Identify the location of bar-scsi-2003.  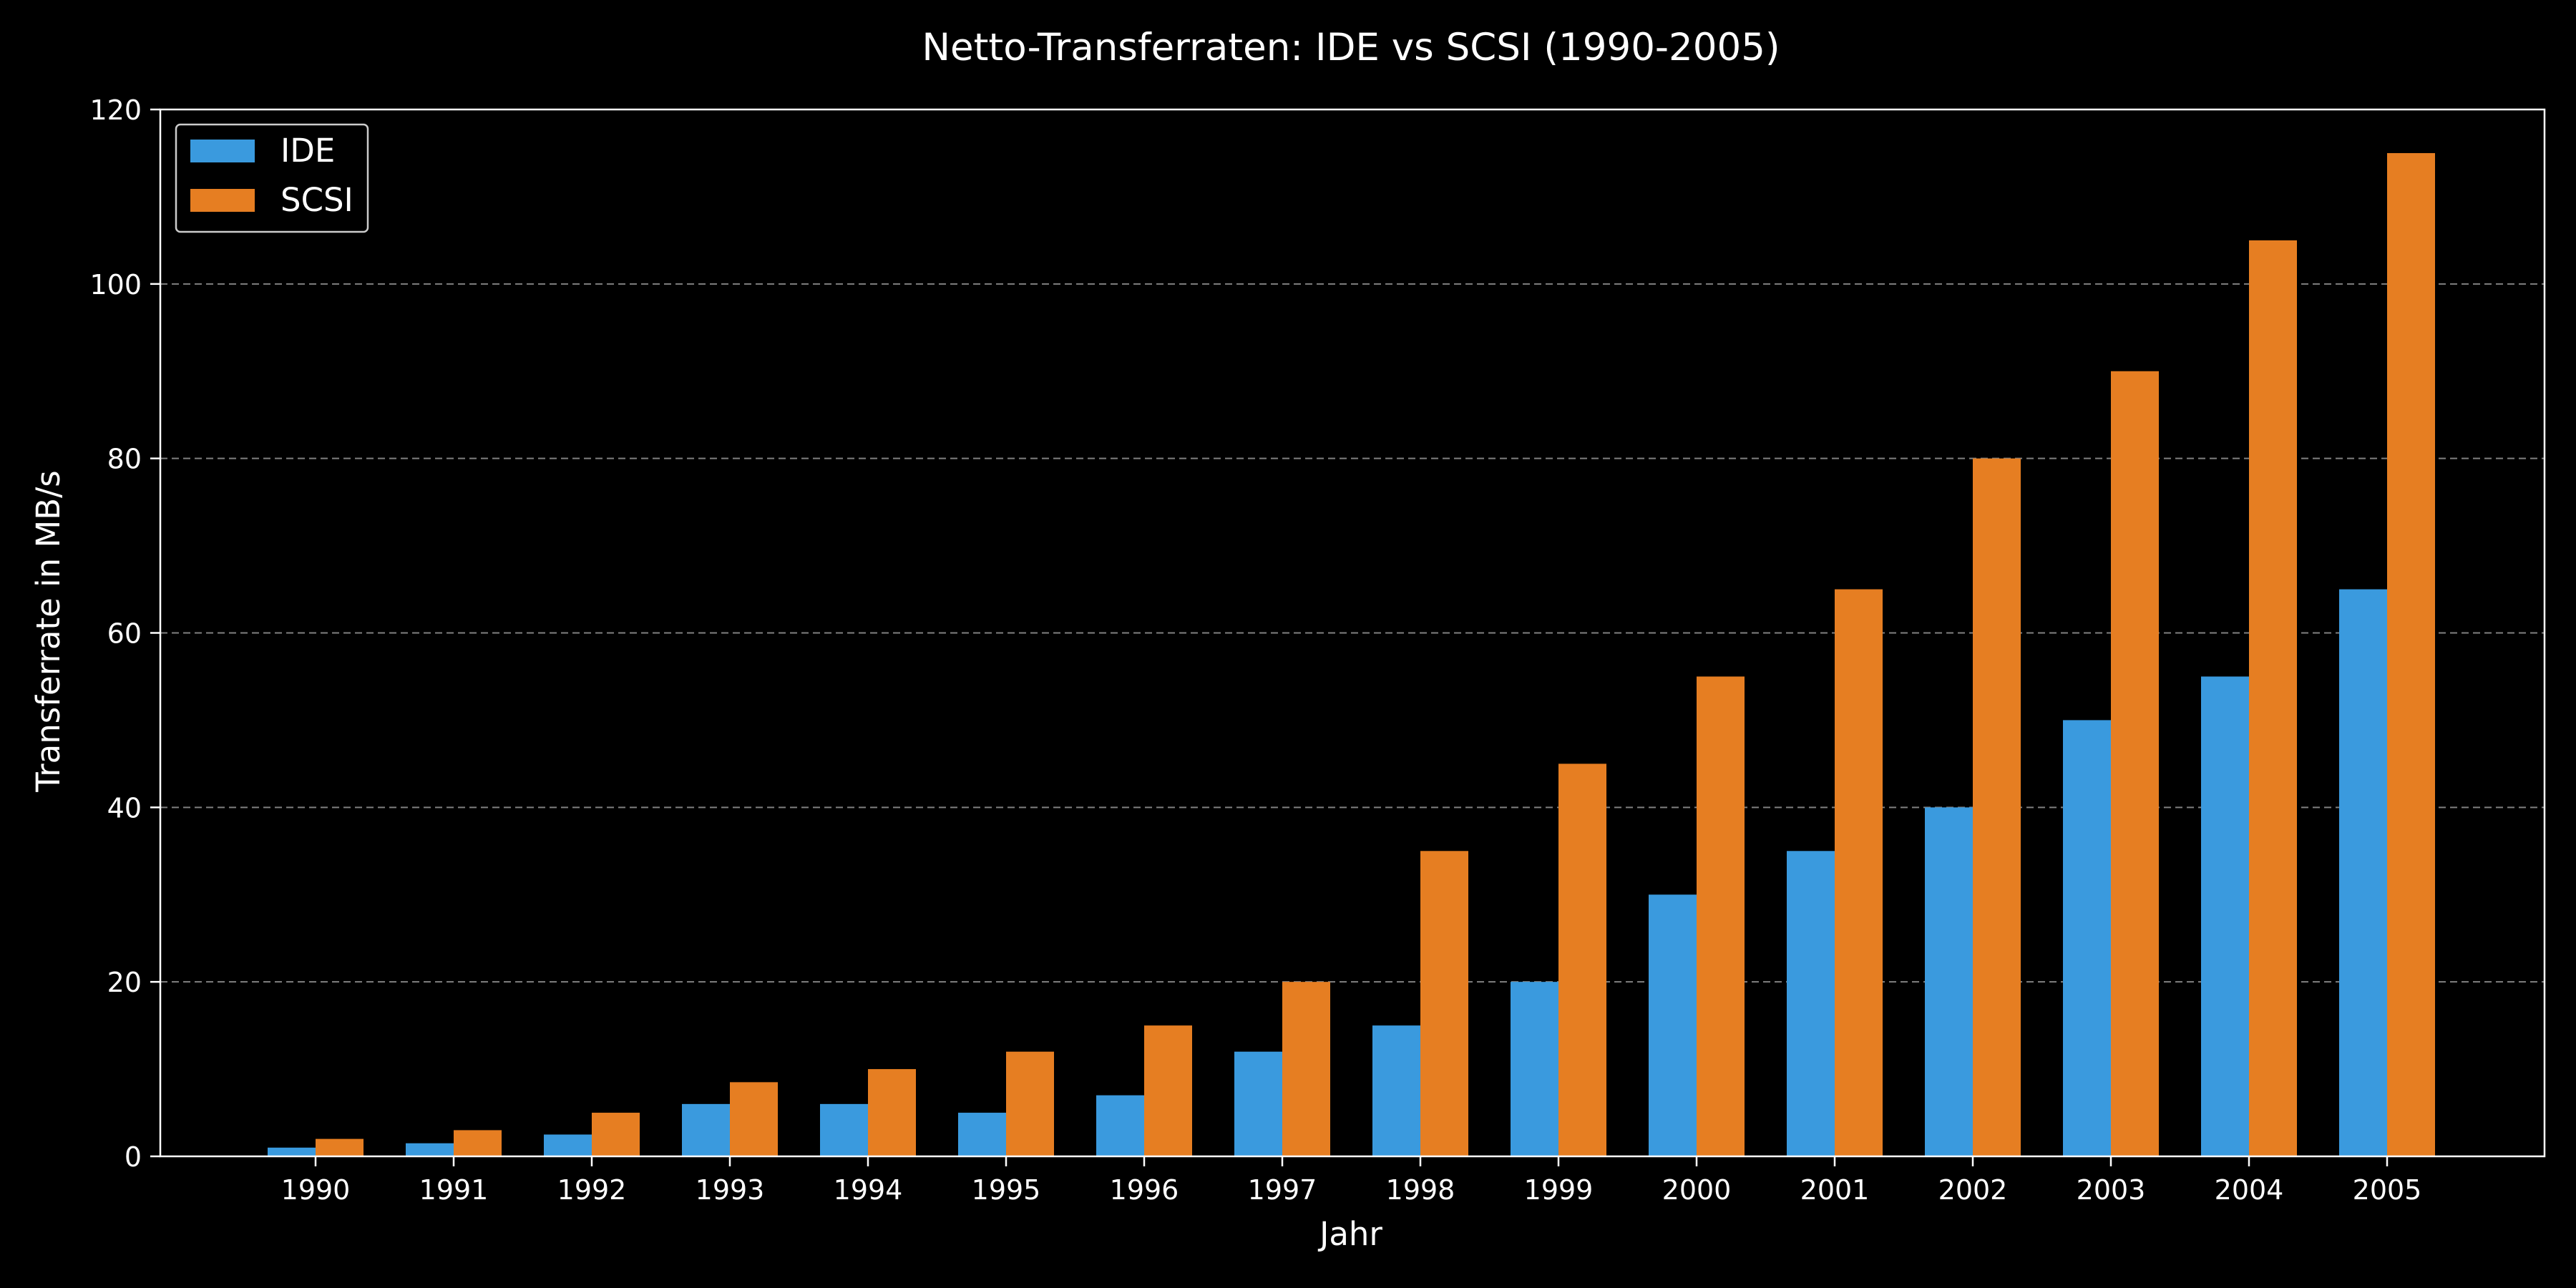
(2135, 763).